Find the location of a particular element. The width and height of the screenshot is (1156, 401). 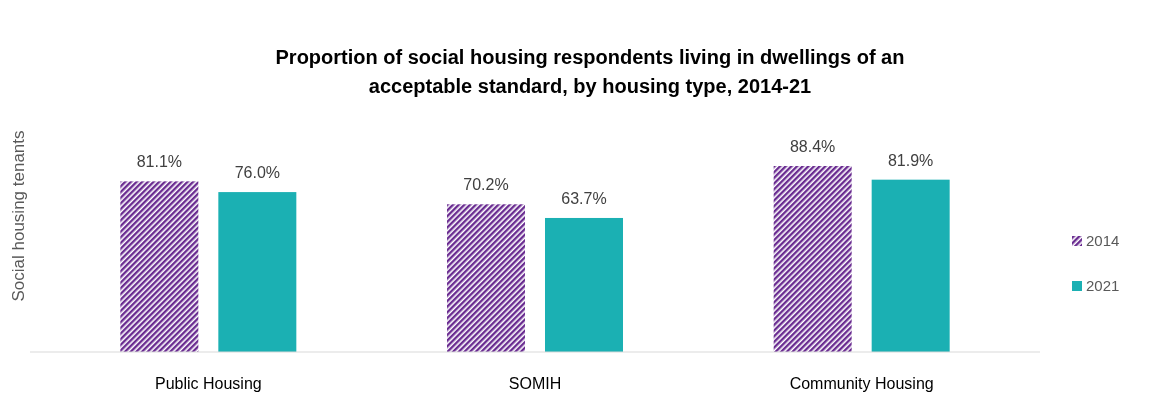

x-tick-label: Community Housing is located at coordinates (861, 383).